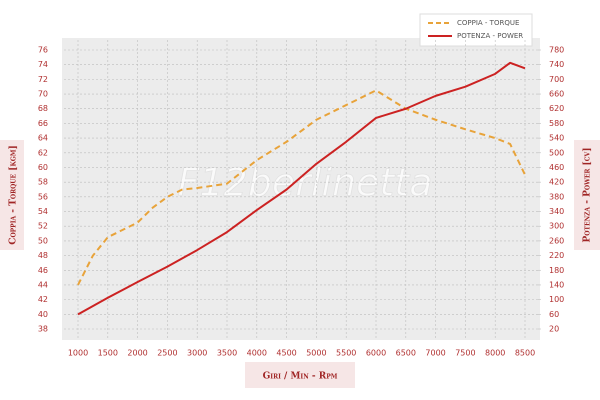 The width and height of the screenshot is (600, 400). I want to click on y-tick-label: 54, so click(43, 211).